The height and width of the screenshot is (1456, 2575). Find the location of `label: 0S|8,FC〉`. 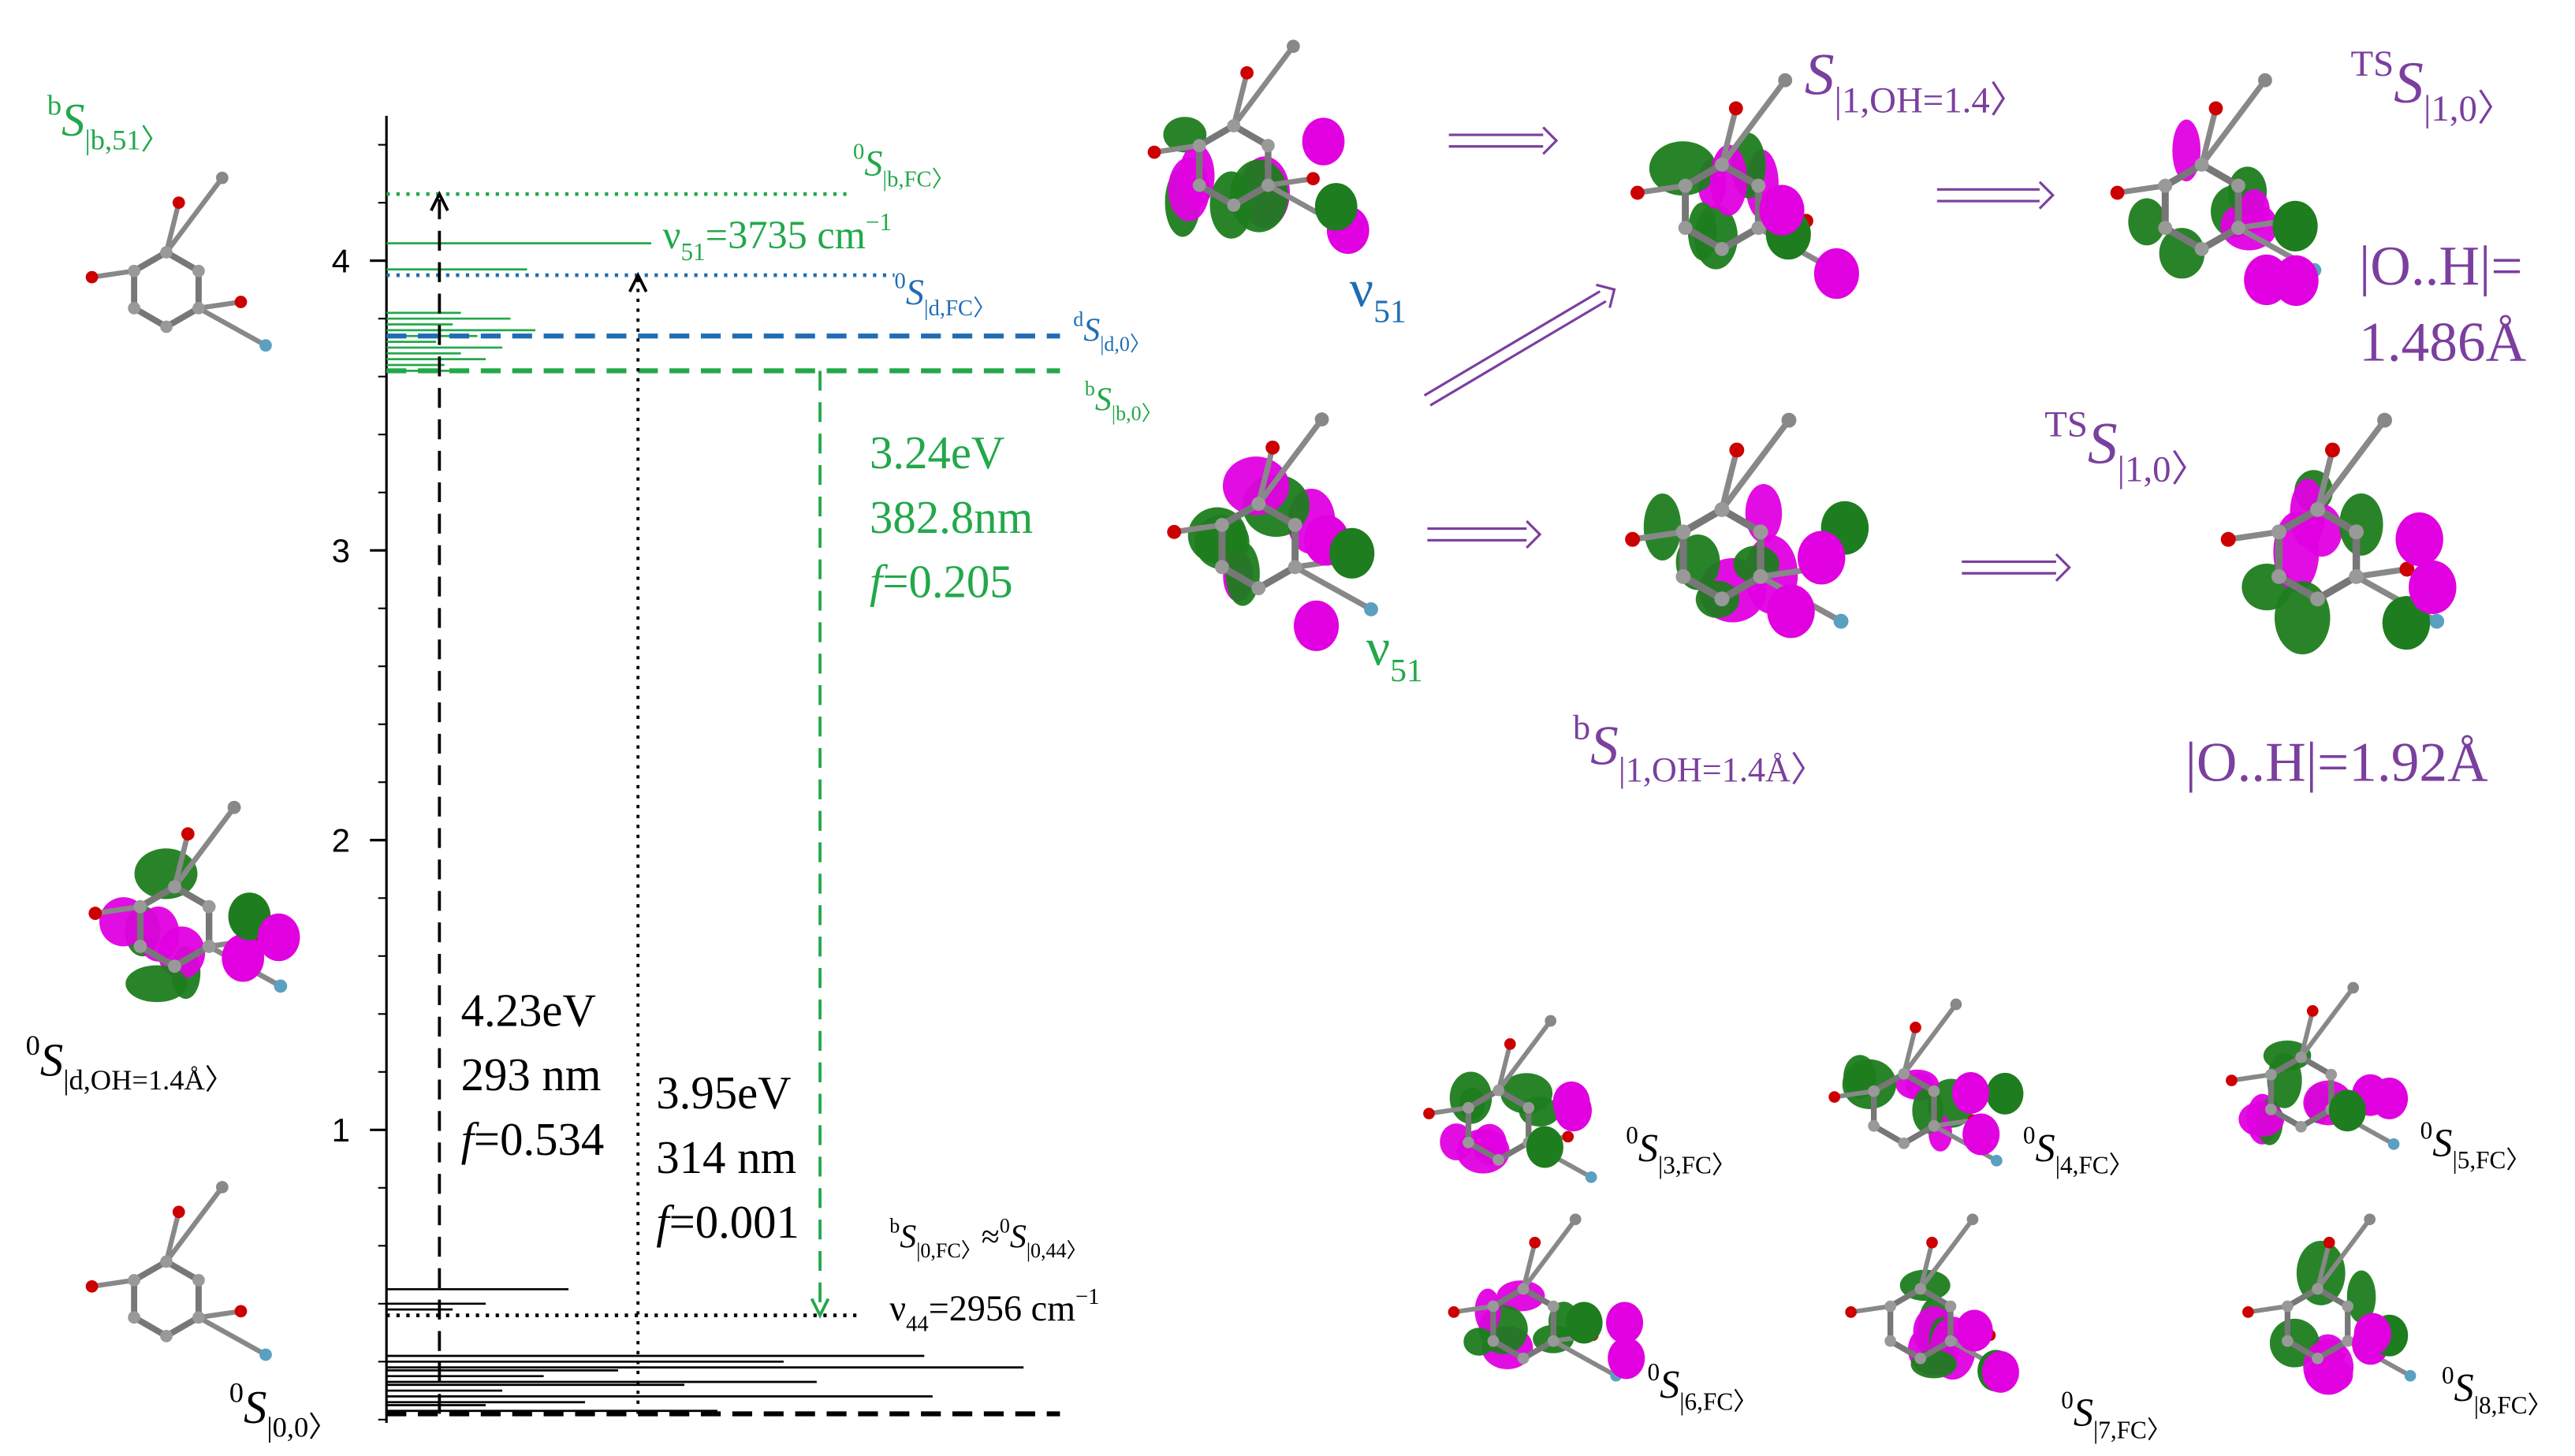

label: 0S|8,FC〉 is located at coordinates (2497, 1390).